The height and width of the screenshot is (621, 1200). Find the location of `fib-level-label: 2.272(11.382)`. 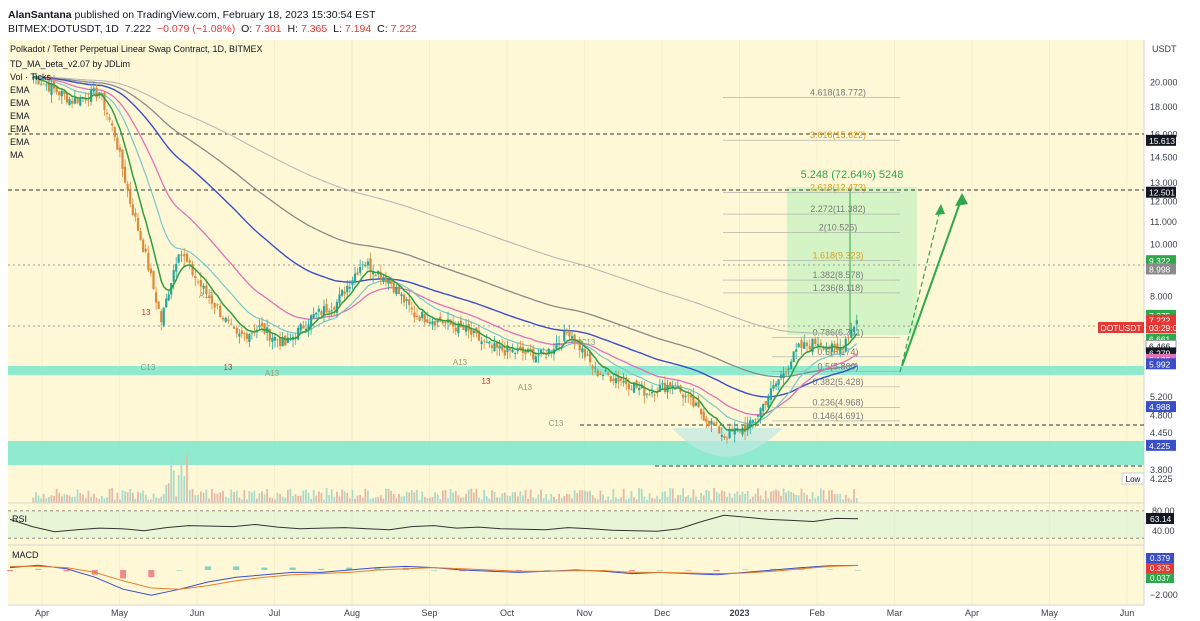

fib-level-label: 2.272(11.382) is located at coordinates (837, 209).